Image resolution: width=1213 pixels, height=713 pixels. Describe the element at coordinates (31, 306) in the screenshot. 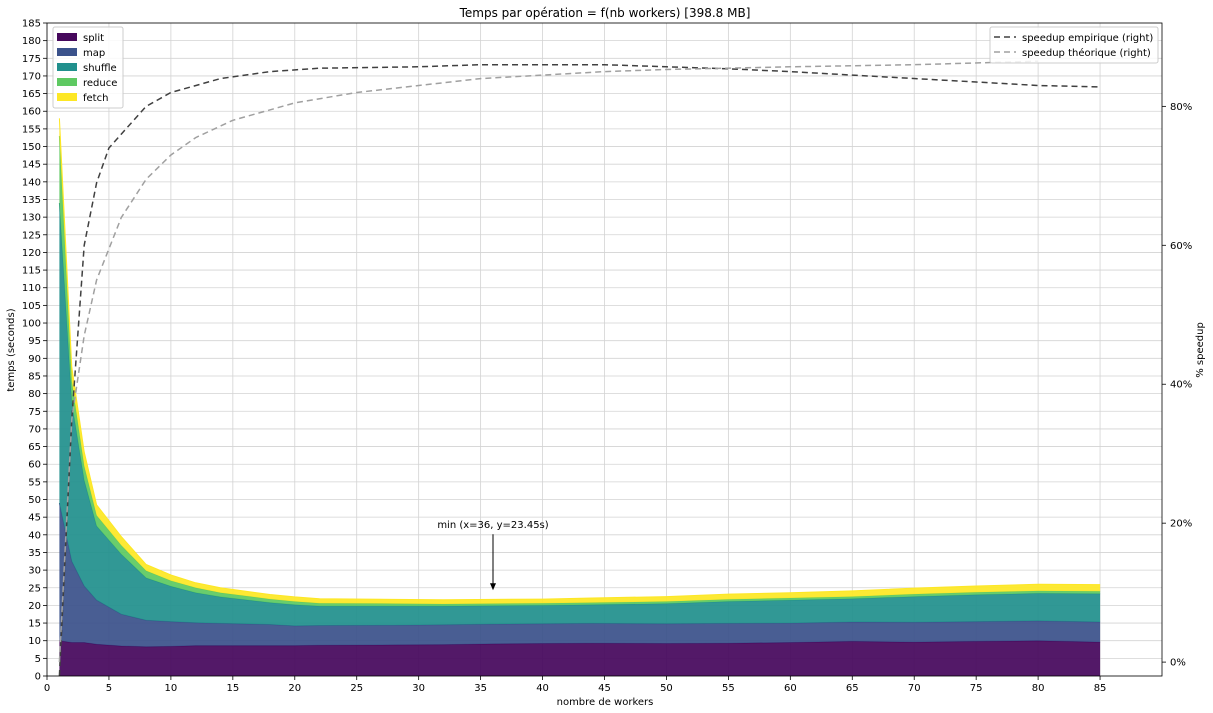

I see `y-tick-label: 105` at that location.